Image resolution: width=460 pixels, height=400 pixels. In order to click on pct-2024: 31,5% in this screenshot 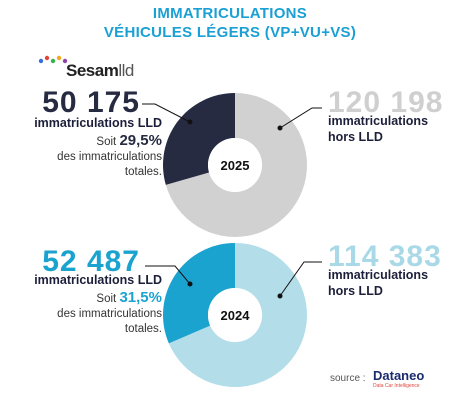, I will do `click(140, 297)`.